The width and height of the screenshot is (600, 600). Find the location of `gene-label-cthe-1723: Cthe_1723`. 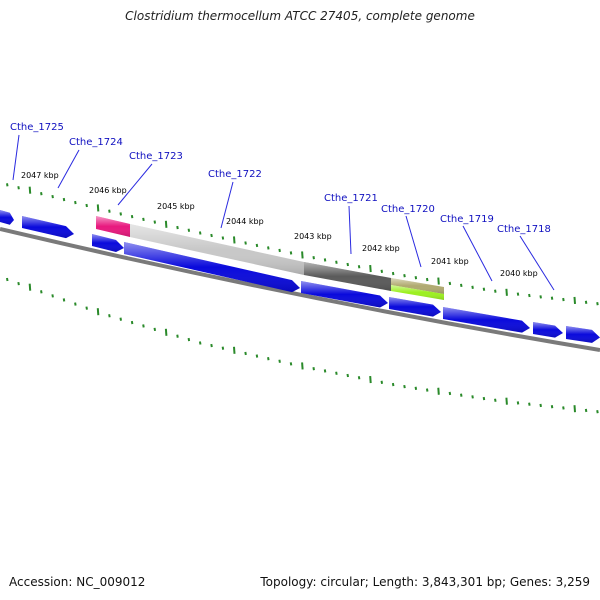

gene-label-cthe-1723: Cthe_1723 is located at coordinates (156, 156).